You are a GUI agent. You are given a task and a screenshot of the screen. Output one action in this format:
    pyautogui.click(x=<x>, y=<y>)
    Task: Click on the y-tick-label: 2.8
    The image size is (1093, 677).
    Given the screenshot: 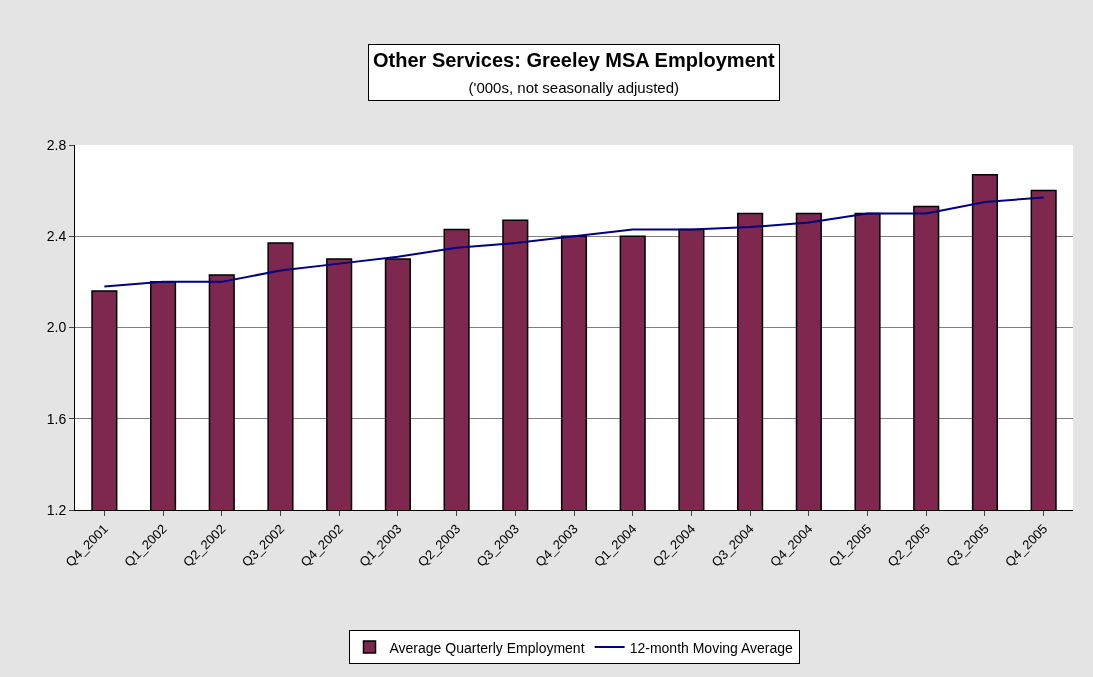 What is the action you would take?
    pyautogui.click(x=56, y=144)
    